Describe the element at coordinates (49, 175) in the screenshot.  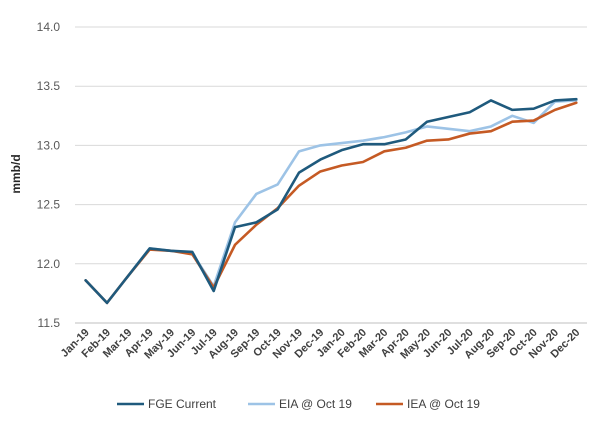
I see `y-axis: 11.5 12.0 12.5 13.0 13.5 14.0` at that location.